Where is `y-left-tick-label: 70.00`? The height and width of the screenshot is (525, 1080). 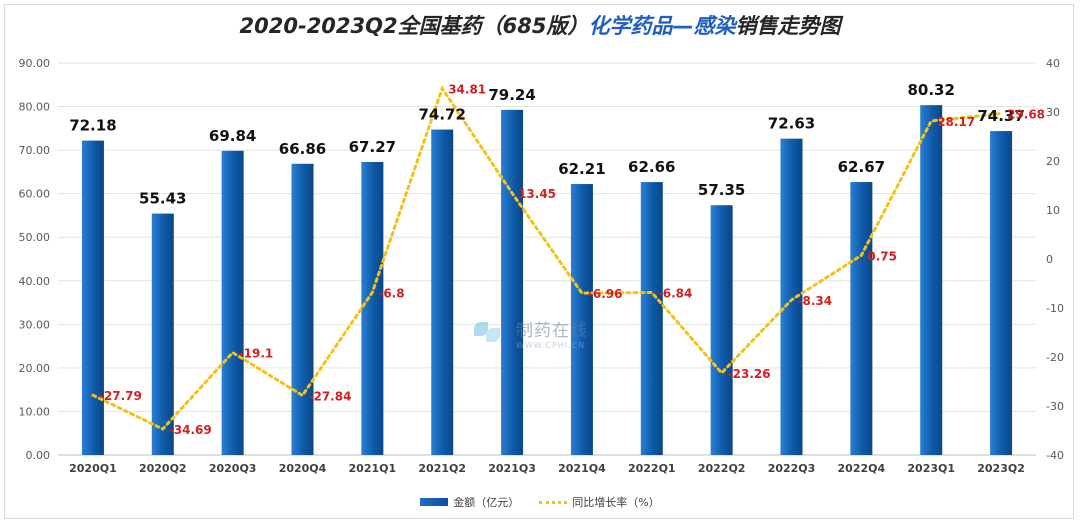 y-left-tick-label: 70.00 is located at coordinates (35, 150).